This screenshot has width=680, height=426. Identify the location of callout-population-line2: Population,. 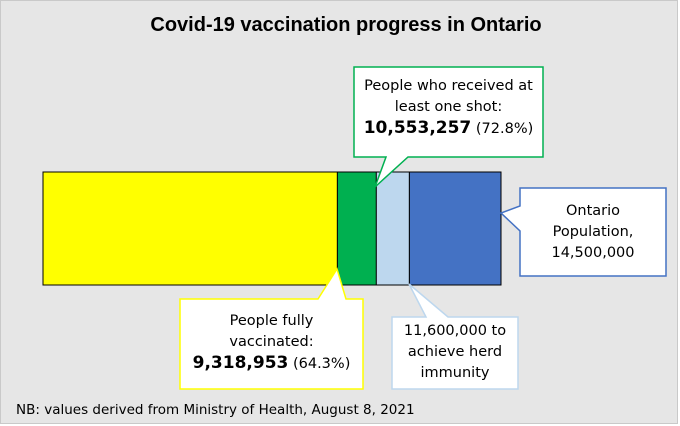
(593, 232).